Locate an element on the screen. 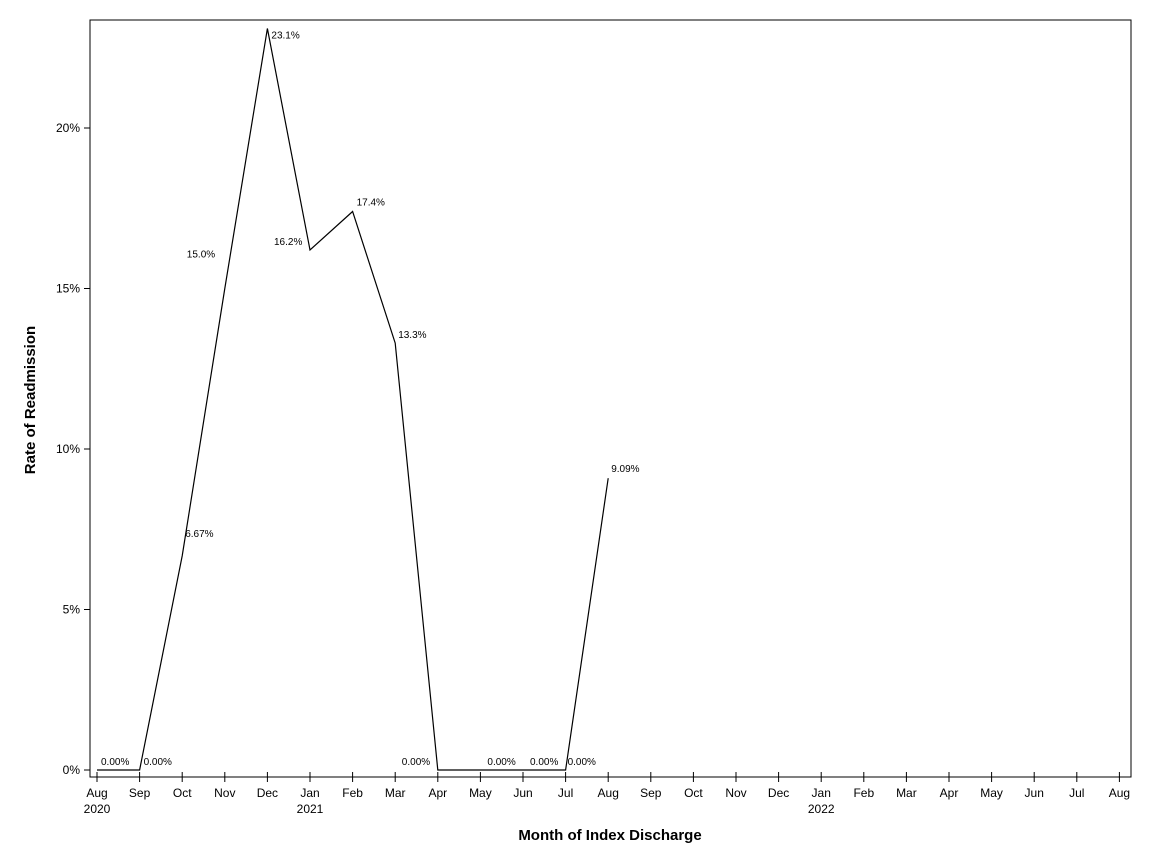 This screenshot has height=864, width=1152. y-tick-label: 10% is located at coordinates (68, 449).